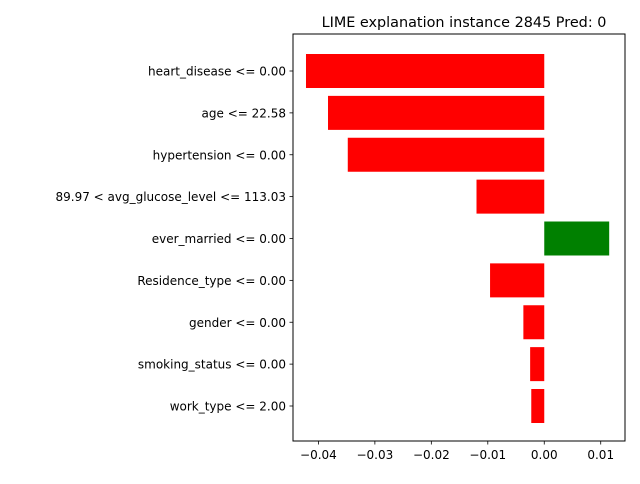 This screenshot has height=484, width=640. What do you see at coordinates (219, 155) in the screenshot?
I see `y-tick-label: hypertension <= 0.00` at bounding box center [219, 155].